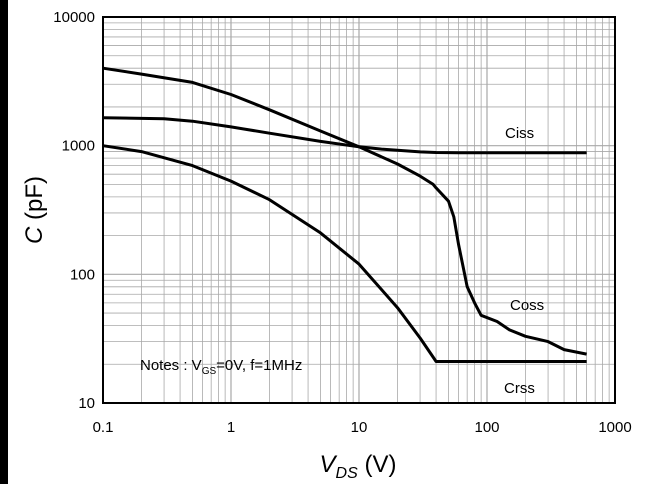 The width and height of the screenshot is (653, 484). I want to click on series-label-ciss: Ciss, so click(519, 133).